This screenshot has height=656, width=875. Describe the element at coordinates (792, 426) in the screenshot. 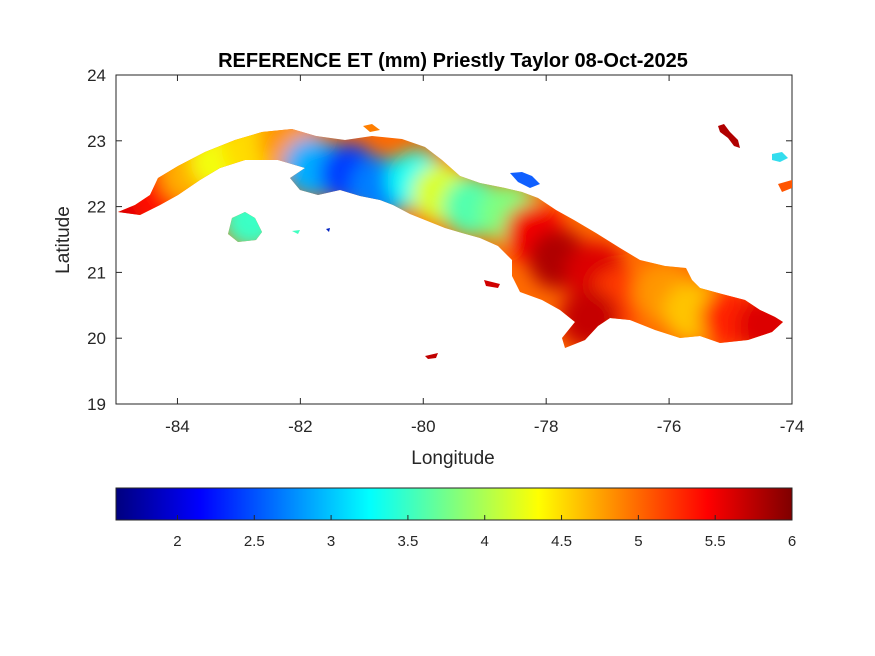

I see `x-tick-label: -74` at that location.